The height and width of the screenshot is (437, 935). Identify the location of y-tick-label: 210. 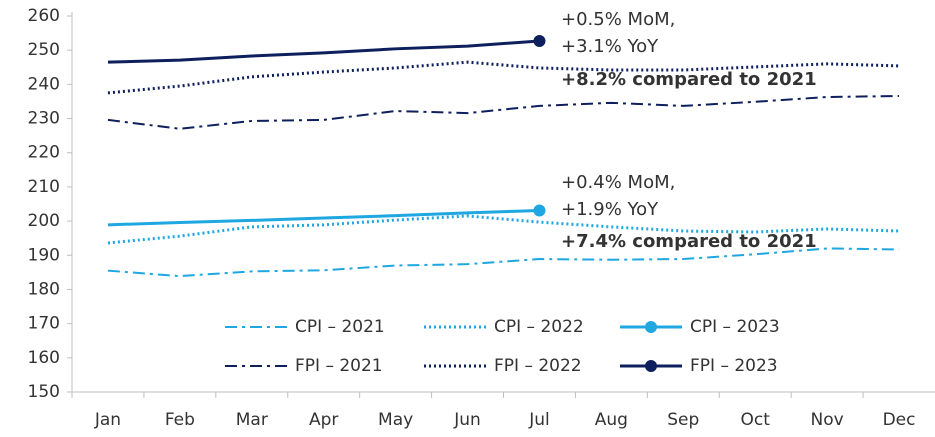
(44, 187).